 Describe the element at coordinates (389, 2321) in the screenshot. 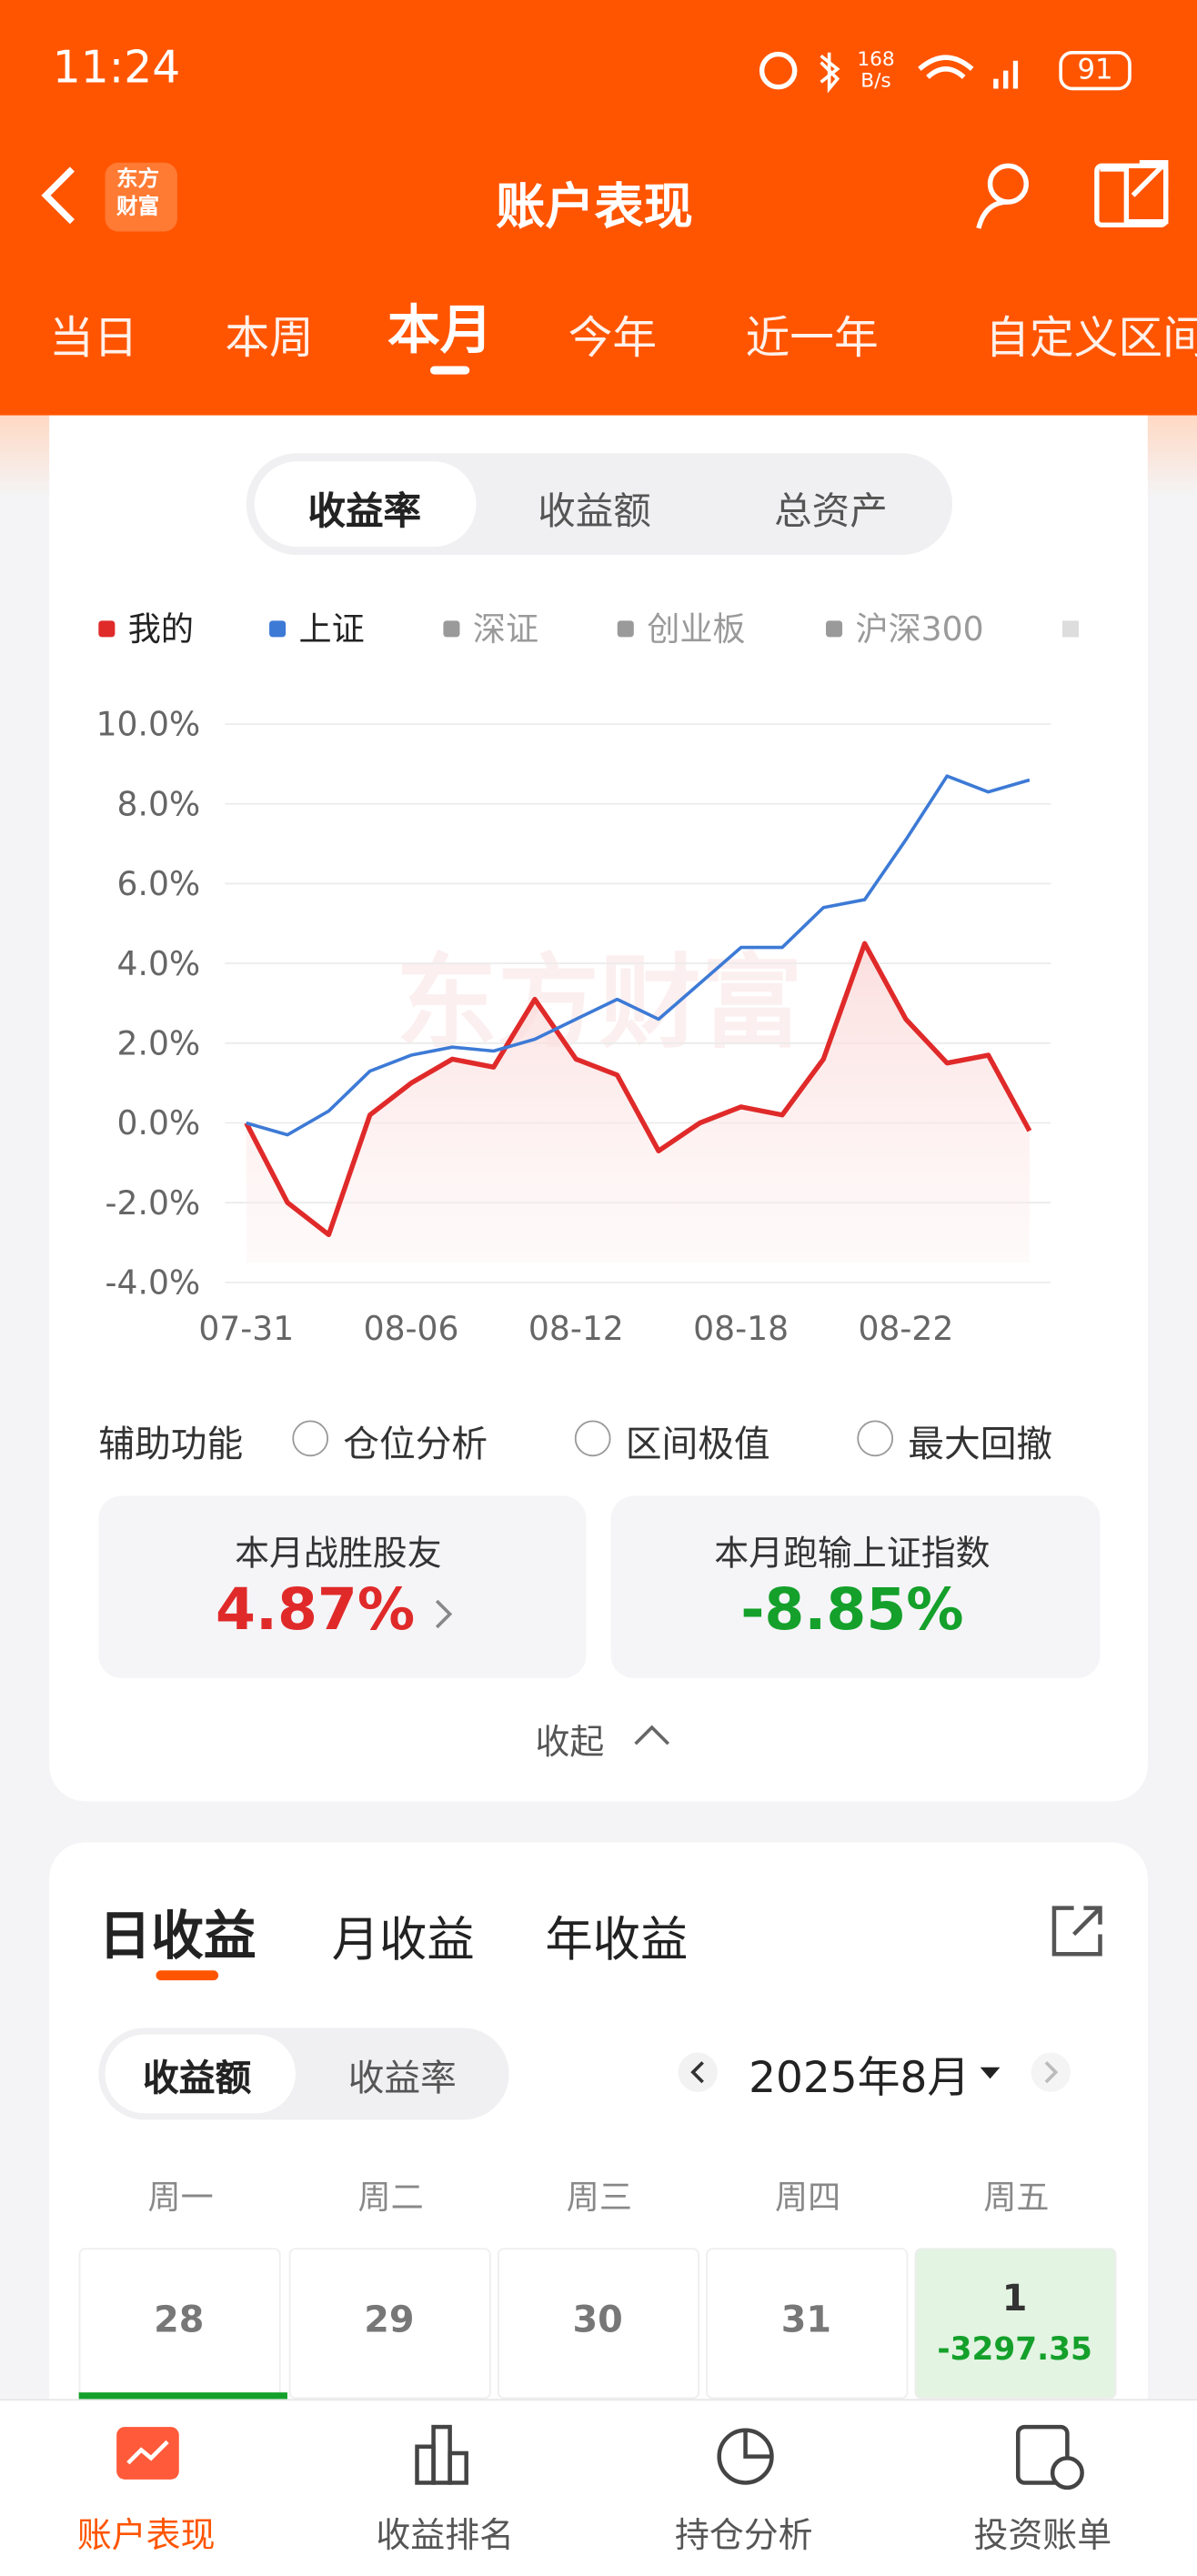

I see `calendar-day: 29` at that location.